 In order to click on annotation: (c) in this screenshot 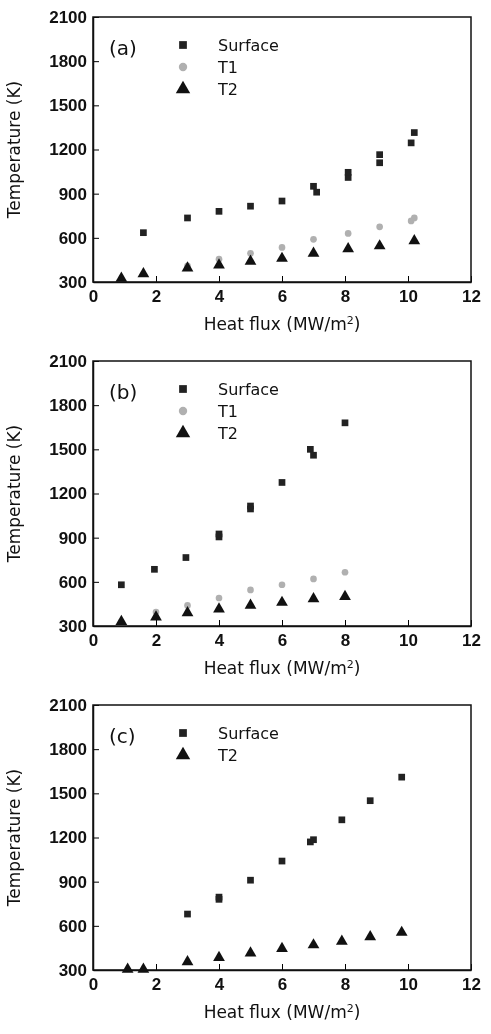, I will do `click(122, 736)`.